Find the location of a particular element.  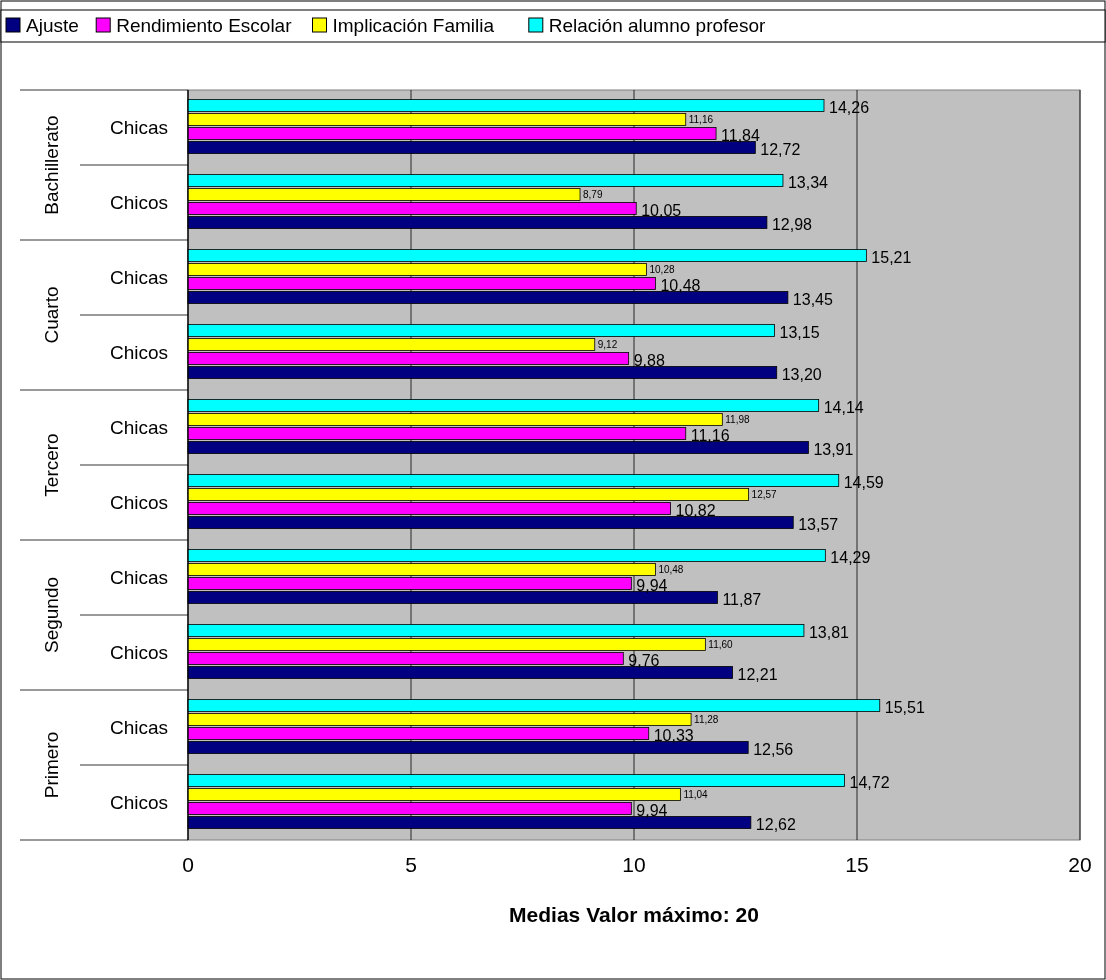

data-label: 11,60 is located at coordinates (721, 644).